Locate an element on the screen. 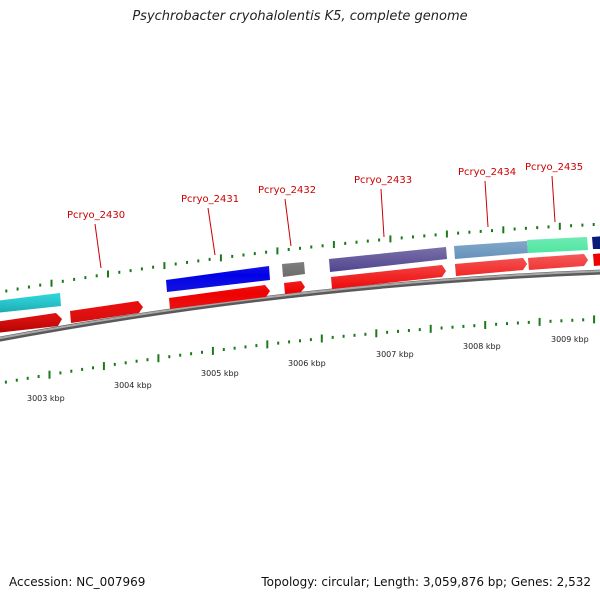 This screenshot has height=600, width=600. outer-tick-row is located at coordinates (300, 257).